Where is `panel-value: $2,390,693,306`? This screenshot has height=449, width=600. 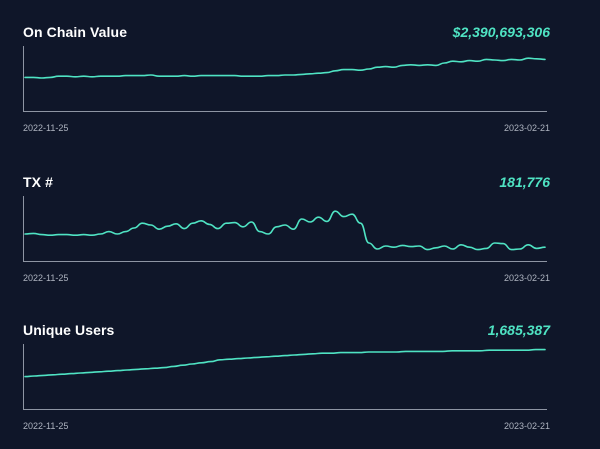
panel-value: $2,390,693,306 is located at coordinates (501, 32).